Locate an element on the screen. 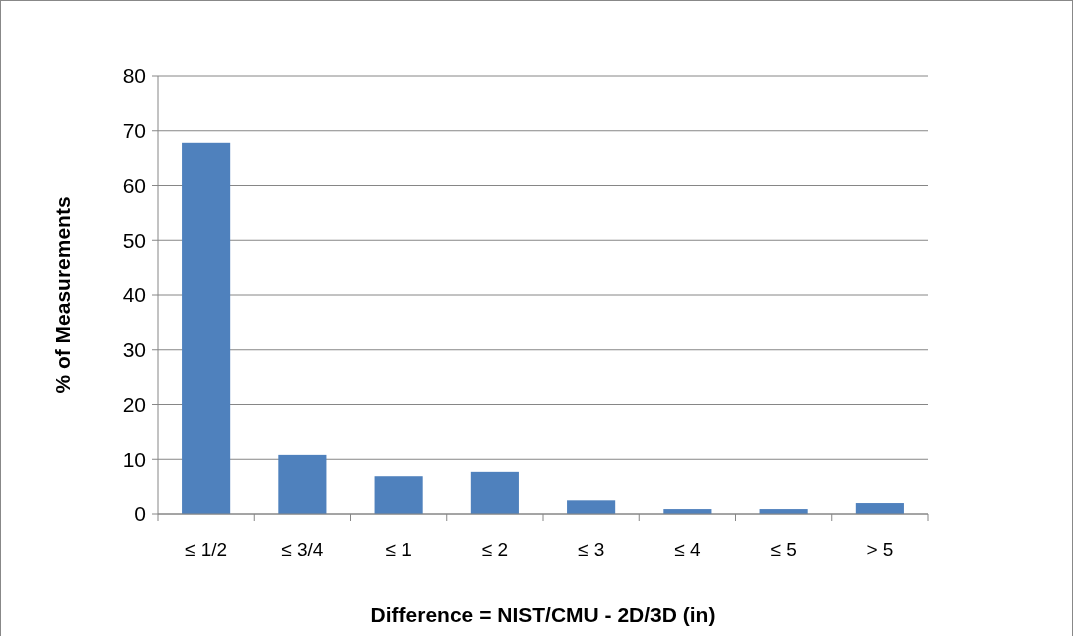 This screenshot has height=636, width=1073. y-tick-label: 10 is located at coordinates (134, 459).